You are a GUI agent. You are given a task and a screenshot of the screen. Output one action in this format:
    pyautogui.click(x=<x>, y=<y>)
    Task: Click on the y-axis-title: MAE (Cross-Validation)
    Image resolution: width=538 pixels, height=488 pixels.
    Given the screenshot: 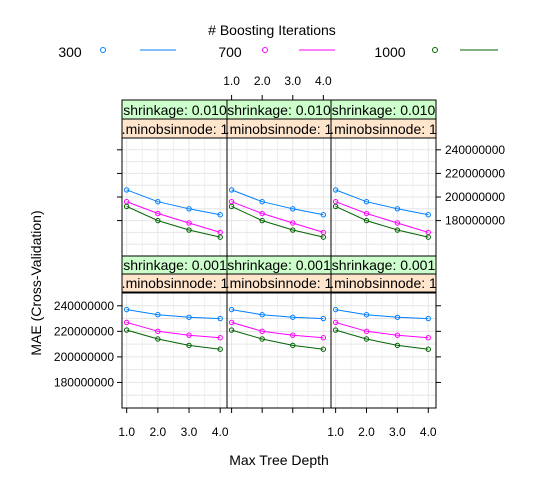 What is the action you would take?
    pyautogui.click(x=36, y=282)
    